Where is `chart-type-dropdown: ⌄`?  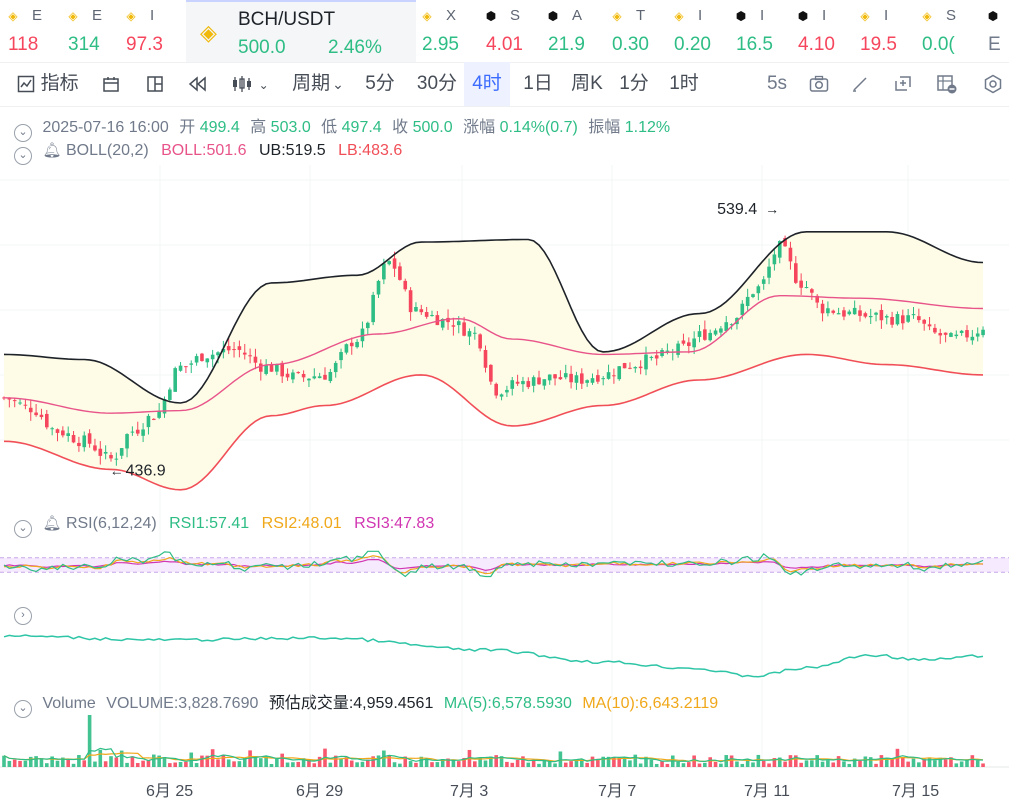
chart-type-dropdown: ⌄ is located at coordinates (250, 84).